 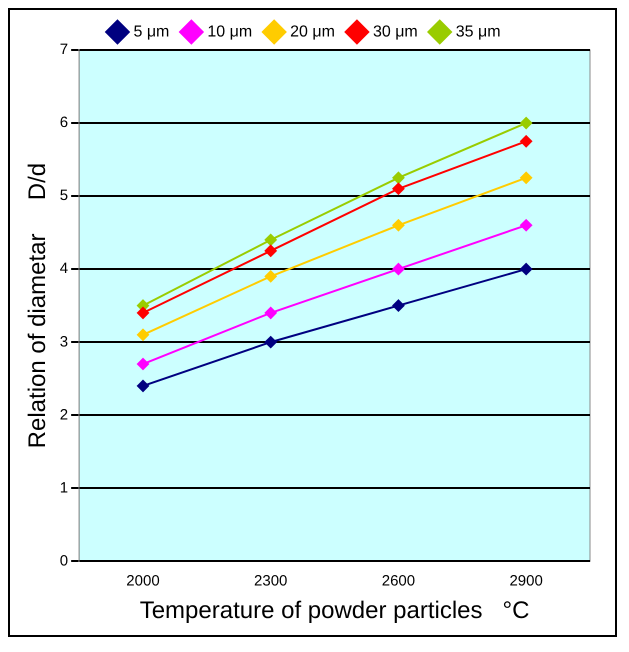 What do you see at coordinates (38, 305) in the screenshot?
I see `y-axis-title: Relation of diametar D/d` at bounding box center [38, 305].